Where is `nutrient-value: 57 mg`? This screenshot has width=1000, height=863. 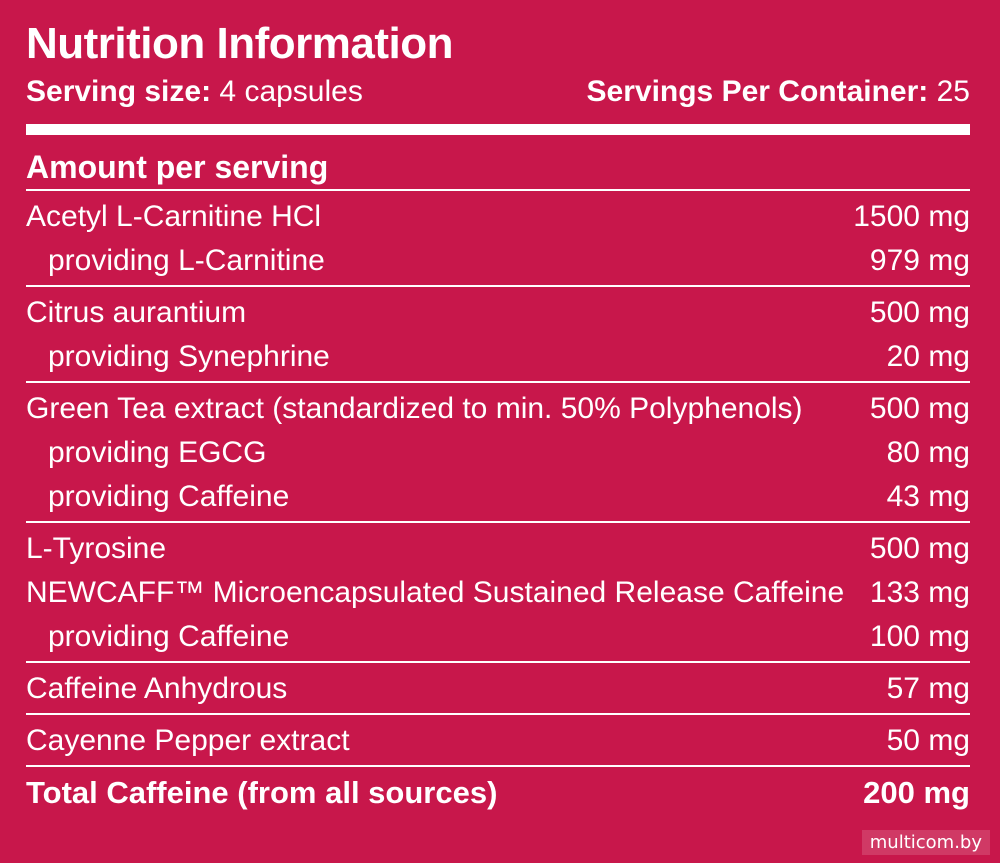
nutrient-value: 57 mg is located at coordinates (928, 688).